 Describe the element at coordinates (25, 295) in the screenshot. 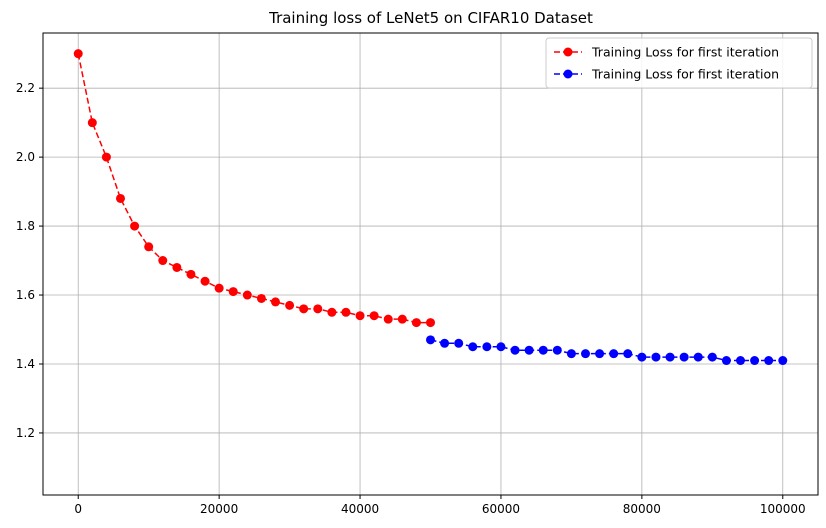

I see `y-tick-label: 1.6` at that location.